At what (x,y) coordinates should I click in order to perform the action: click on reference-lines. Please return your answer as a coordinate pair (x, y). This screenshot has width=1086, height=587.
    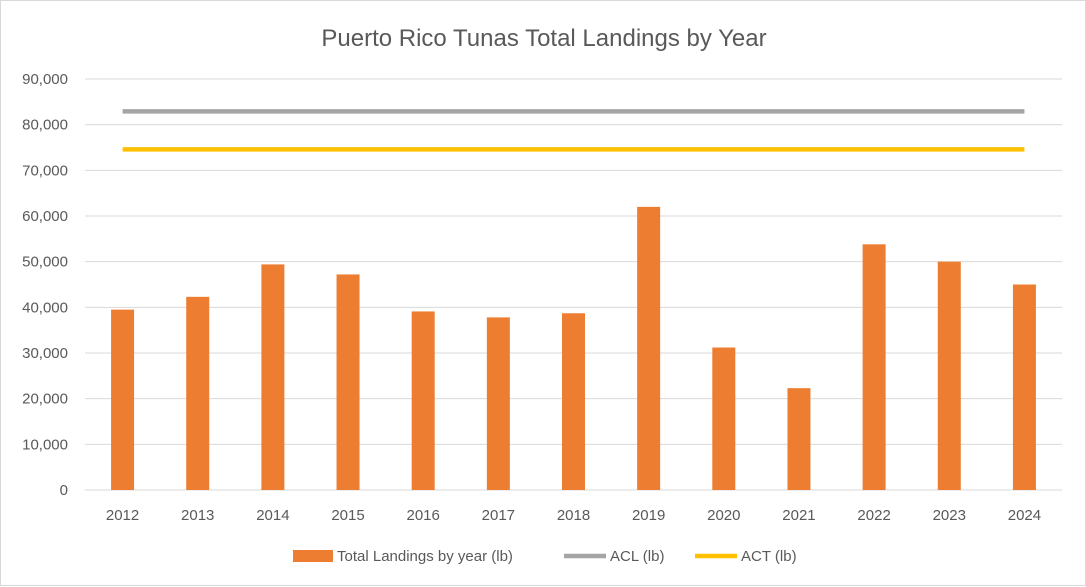
    Looking at the image, I should click on (573, 130).